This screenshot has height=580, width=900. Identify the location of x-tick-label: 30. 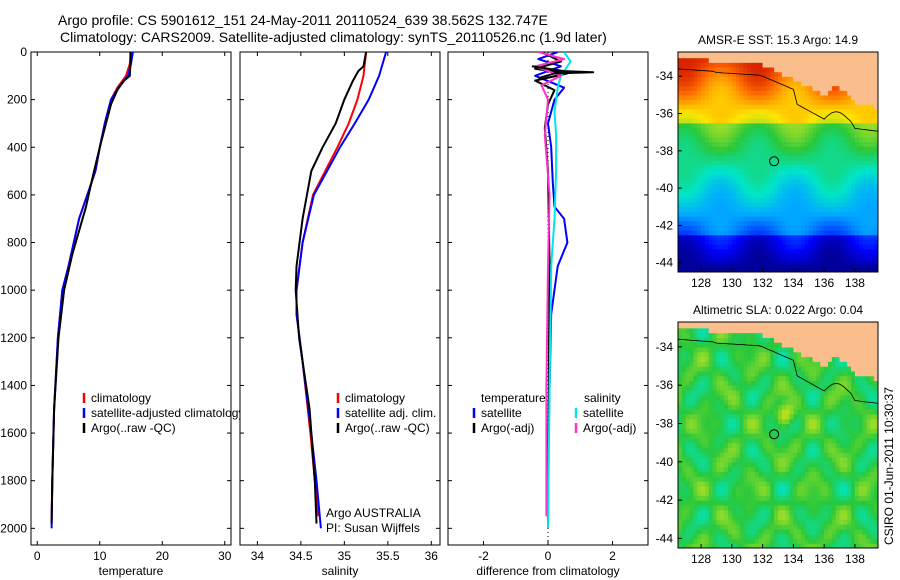
(225, 556).